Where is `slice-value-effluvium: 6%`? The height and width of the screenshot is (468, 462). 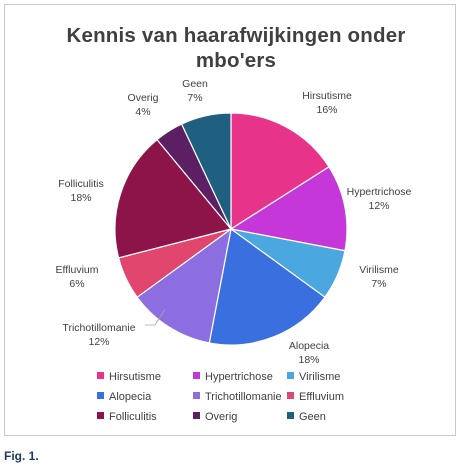 slice-value-effluvium: 6% is located at coordinates (76, 284).